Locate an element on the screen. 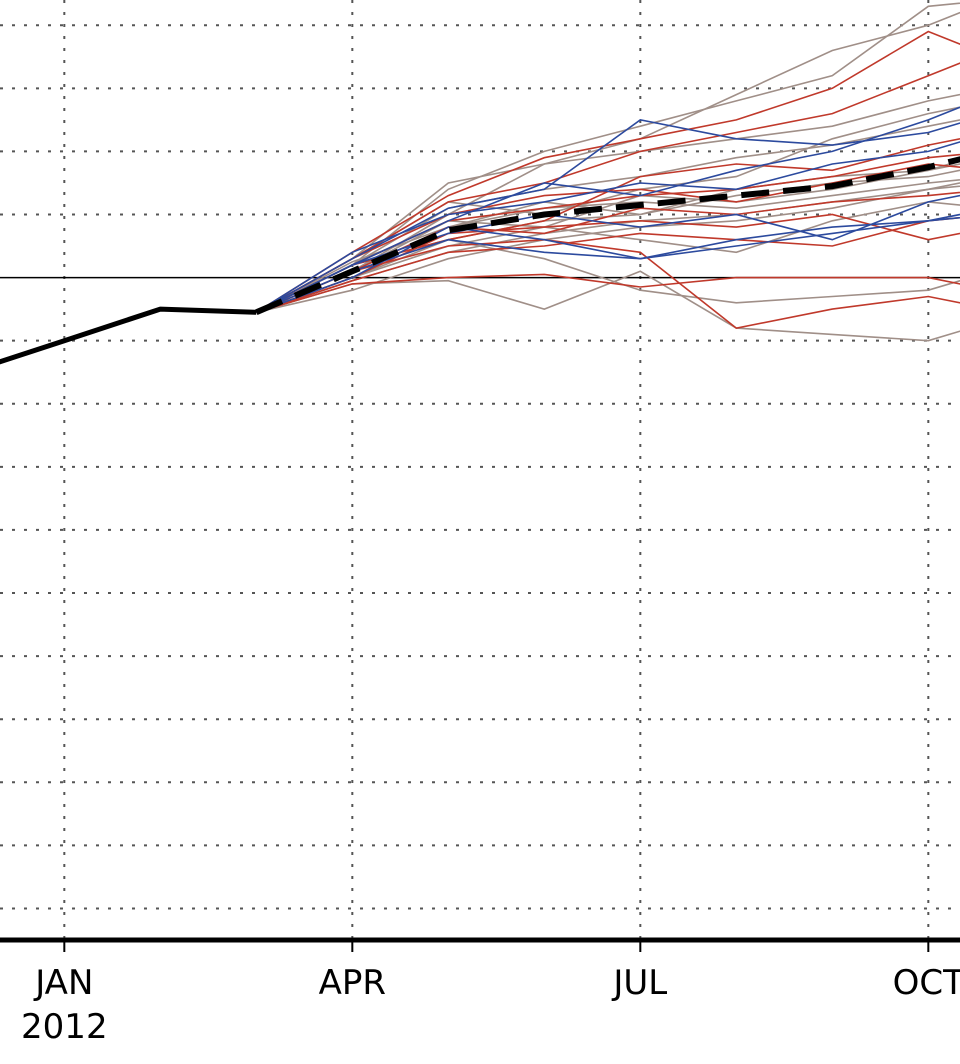 The image size is (960, 1064). x-tick-sublabel-1: 2012 is located at coordinates (64, 1027).